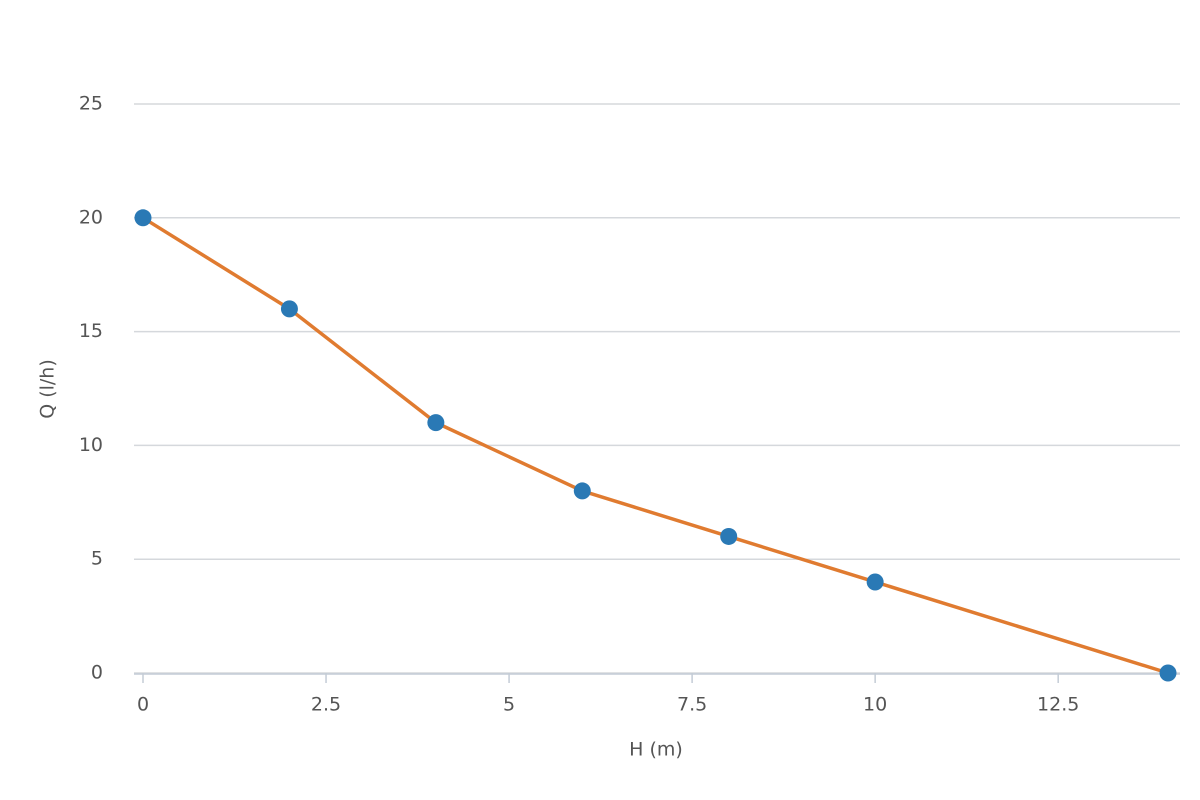 This screenshot has height=800, width=1200. I want to click on y-tick-label: 5, so click(97, 559).